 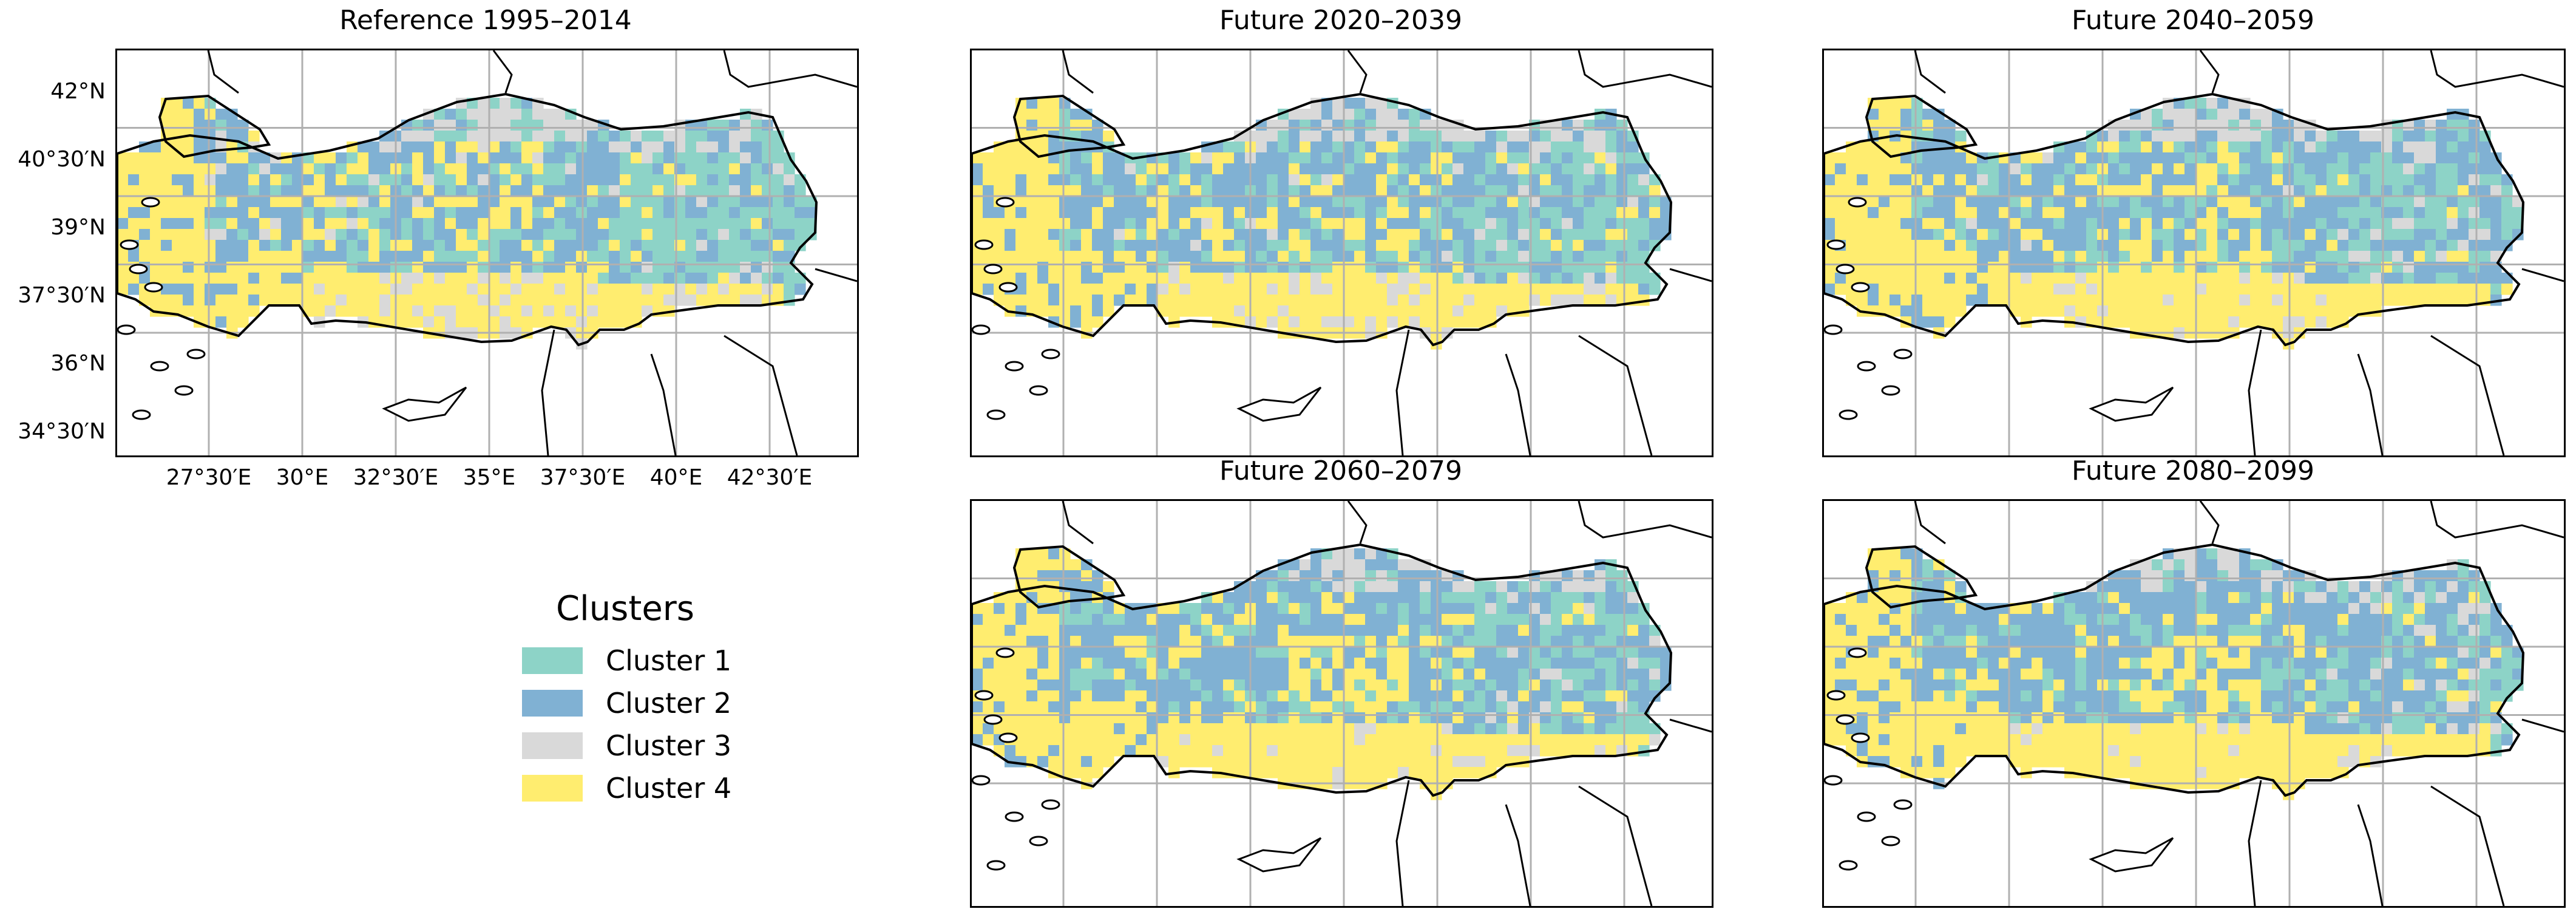 What do you see at coordinates (396, 477) in the screenshot?
I see `lon-label-32-30e: 32°30′E` at bounding box center [396, 477].